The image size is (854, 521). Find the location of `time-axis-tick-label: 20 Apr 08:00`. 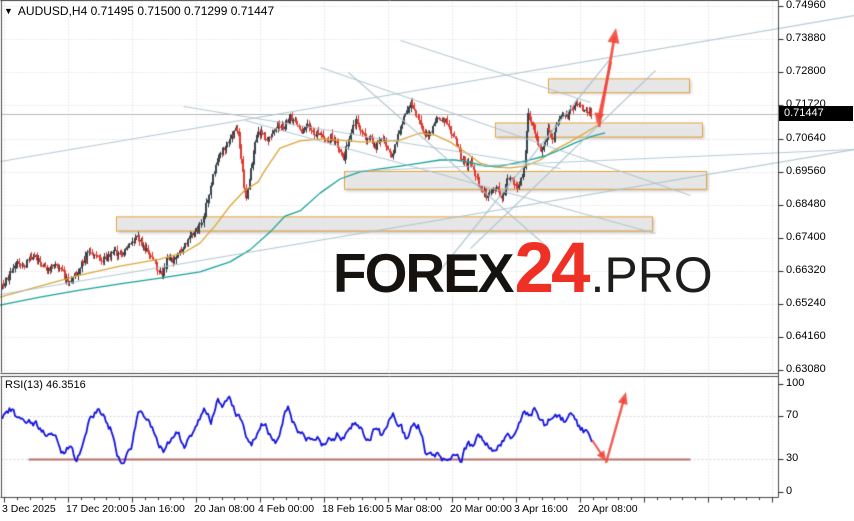

time-axis-tick-label: 20 Apr 08:00 is located at coordinates (608, 509).